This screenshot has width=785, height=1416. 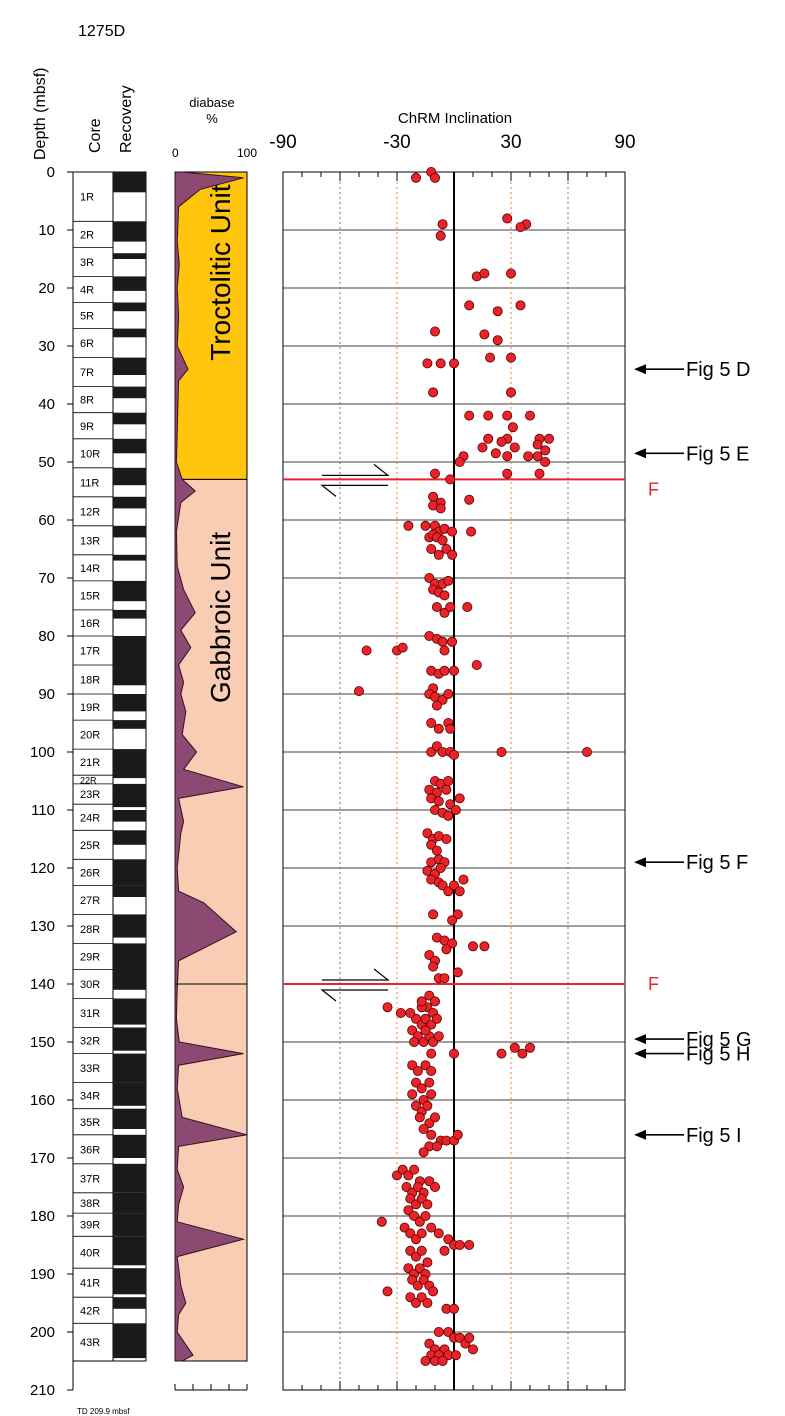 What do you see at coordinates (46, 346) in the screenshot?
I see `depth-tick-label: 30` at bounding box center [46, 346].